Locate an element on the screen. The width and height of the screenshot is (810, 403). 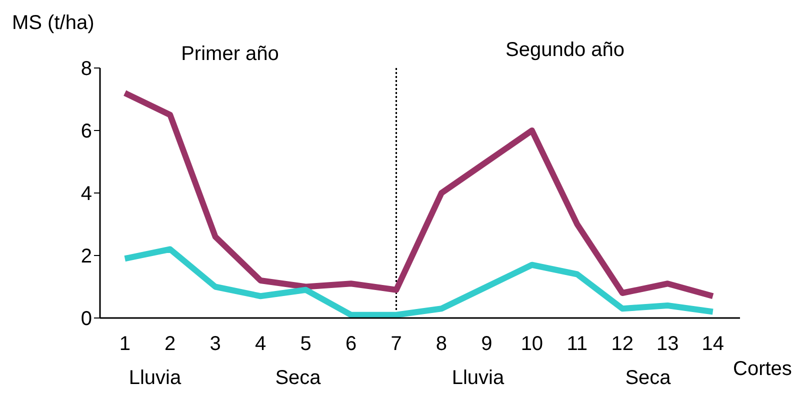
text: Segundo año is located at coordinates (565, 50).